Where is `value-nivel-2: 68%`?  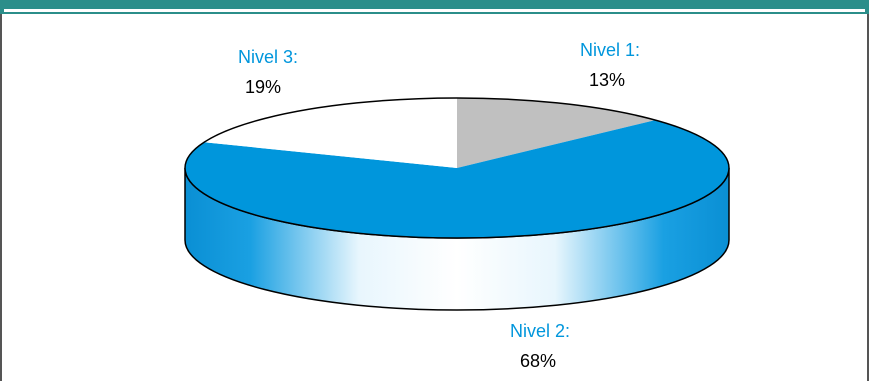 value-nivel-2: 68% is located at coordinates (538, 361).